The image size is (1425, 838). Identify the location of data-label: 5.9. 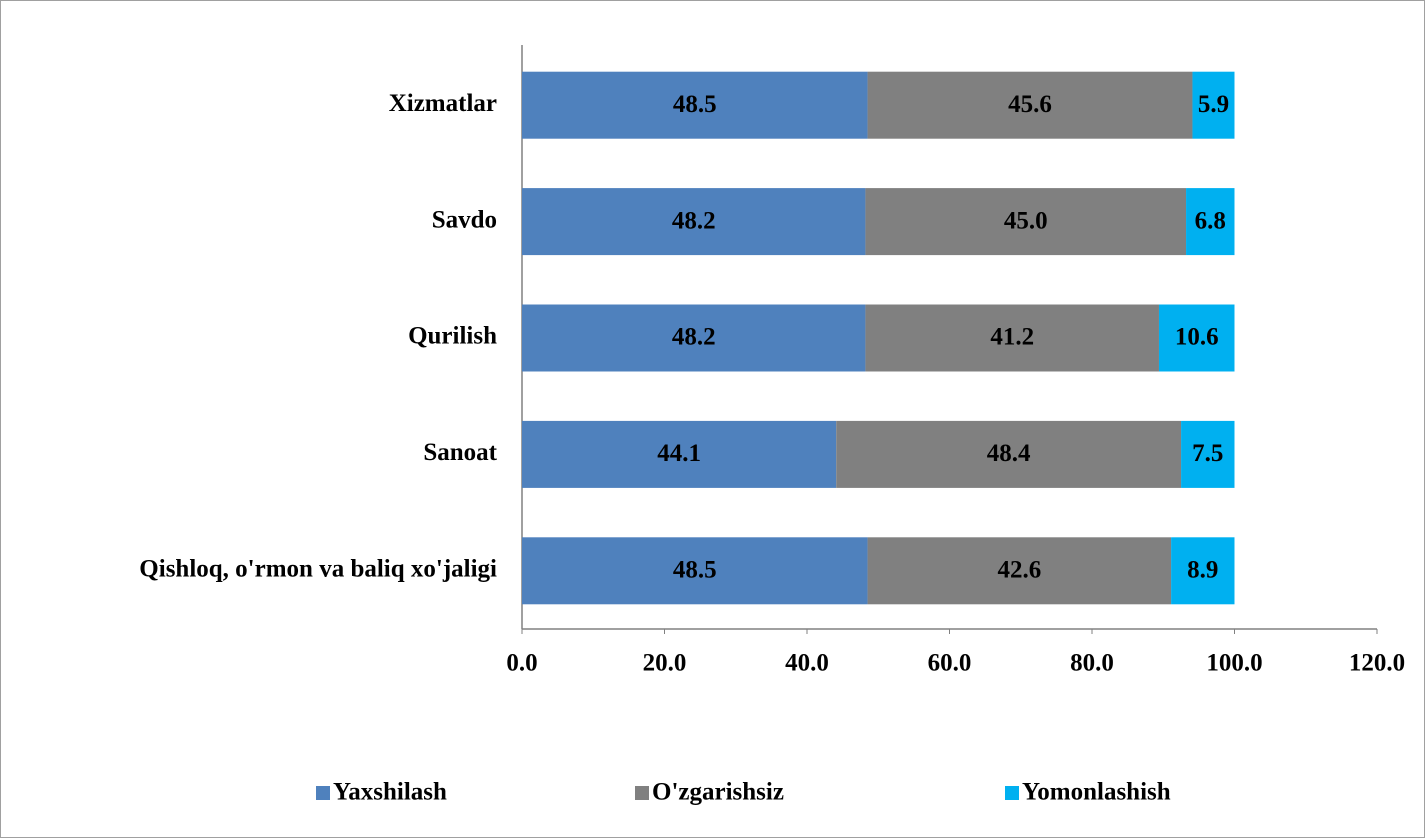
(1213, 104).